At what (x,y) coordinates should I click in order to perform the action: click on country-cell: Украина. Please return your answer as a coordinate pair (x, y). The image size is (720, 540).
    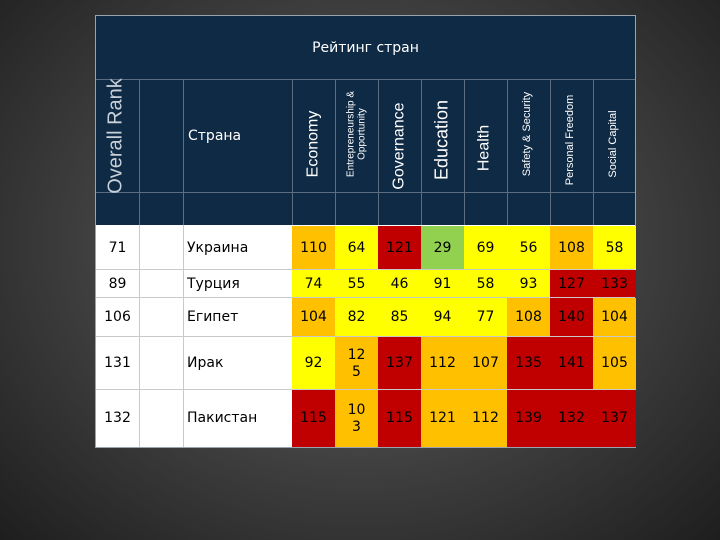
    Looking at the image, I should click on (218, 247).